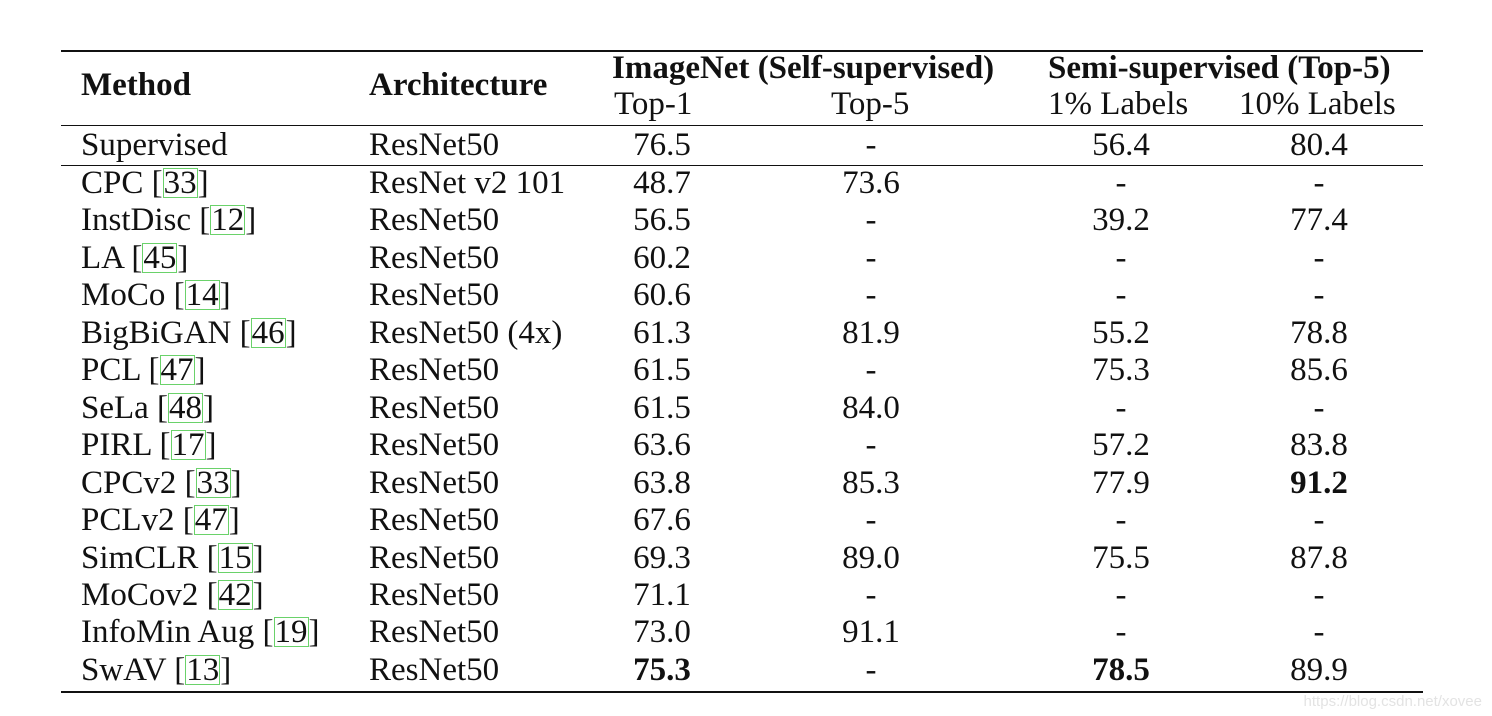  I want to click on citation-link: 46, so click(268, 333).